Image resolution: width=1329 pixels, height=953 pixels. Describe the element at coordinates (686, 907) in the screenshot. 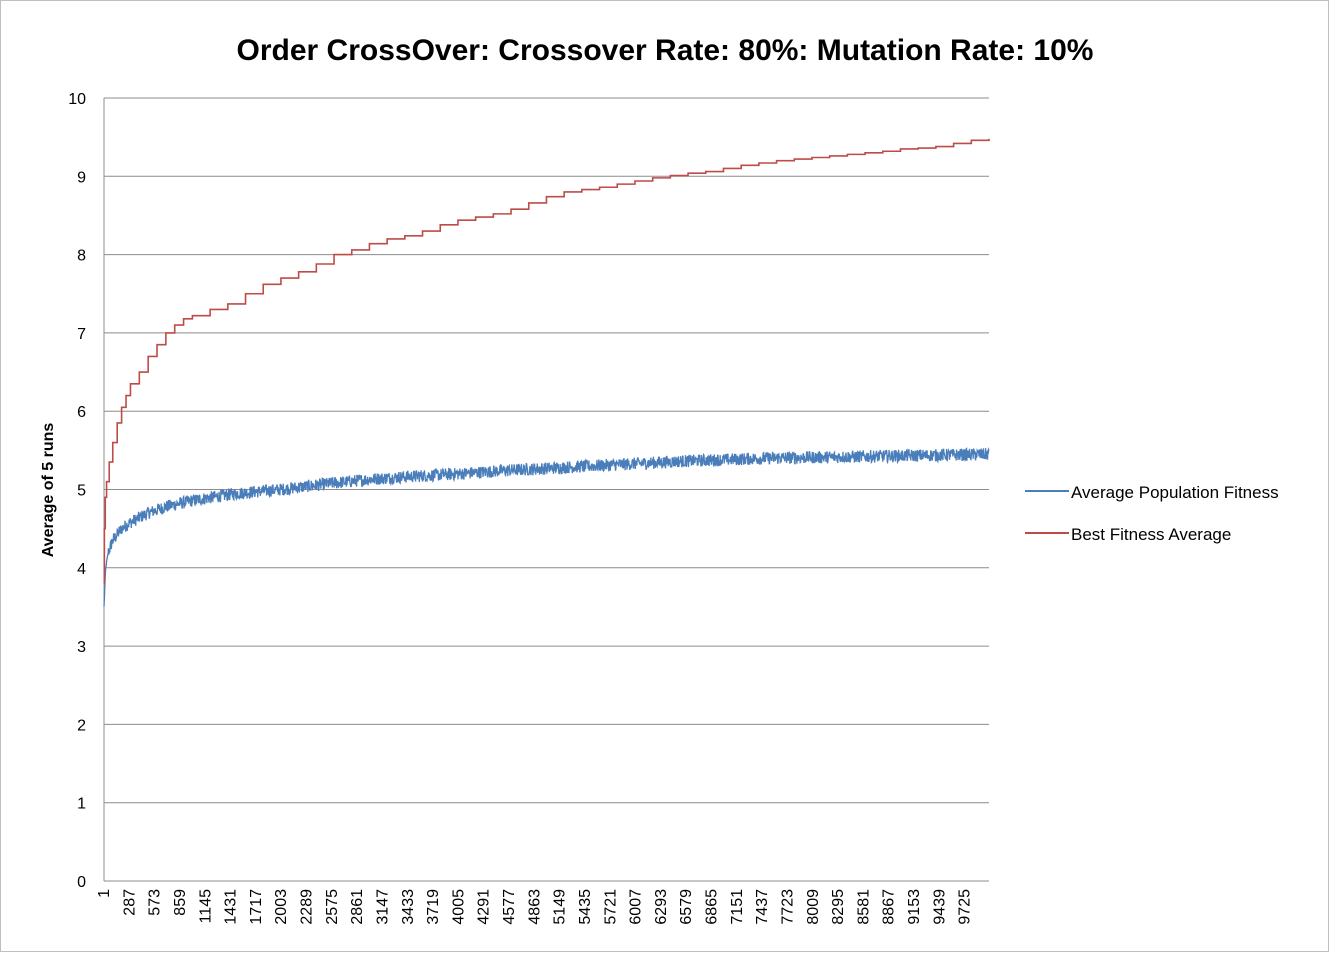

I see `x-tick-label: 6579` at that location.